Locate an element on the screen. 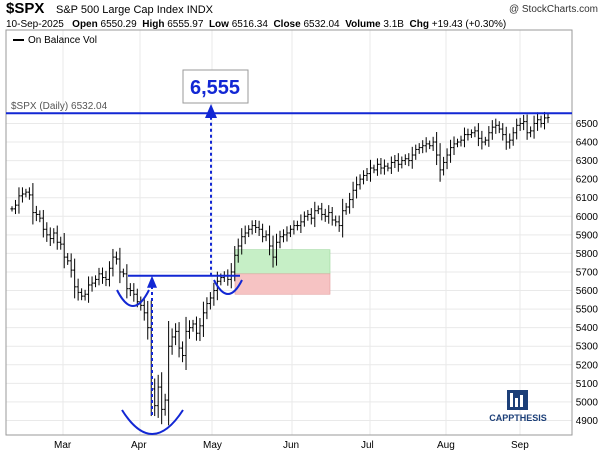 This screenshot has width=604, height=453. target-callout-box is located at coordinates (215, 86).